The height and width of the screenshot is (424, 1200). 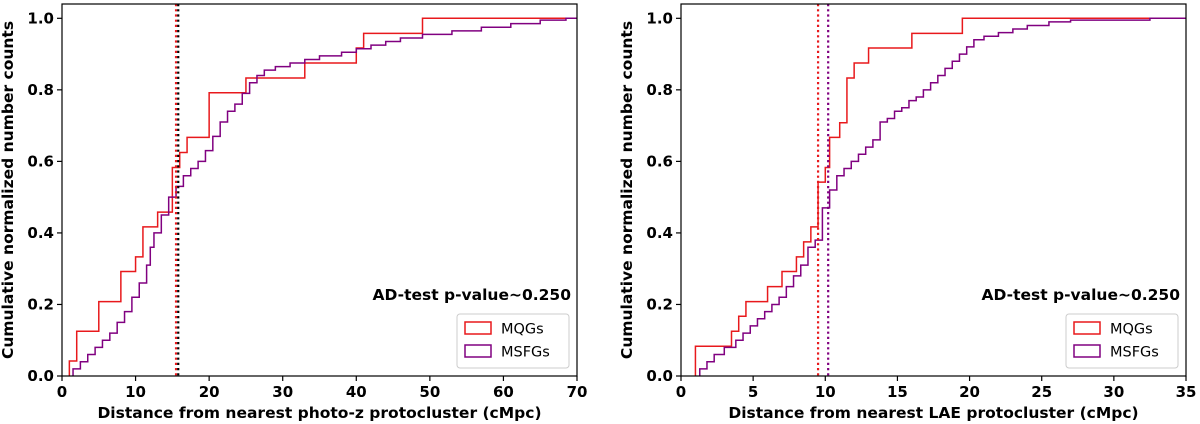 What do you see at coordinates (429, 392) in the screenshot?
I see `x-tick-label: 50` at bounding box center [429, 392].